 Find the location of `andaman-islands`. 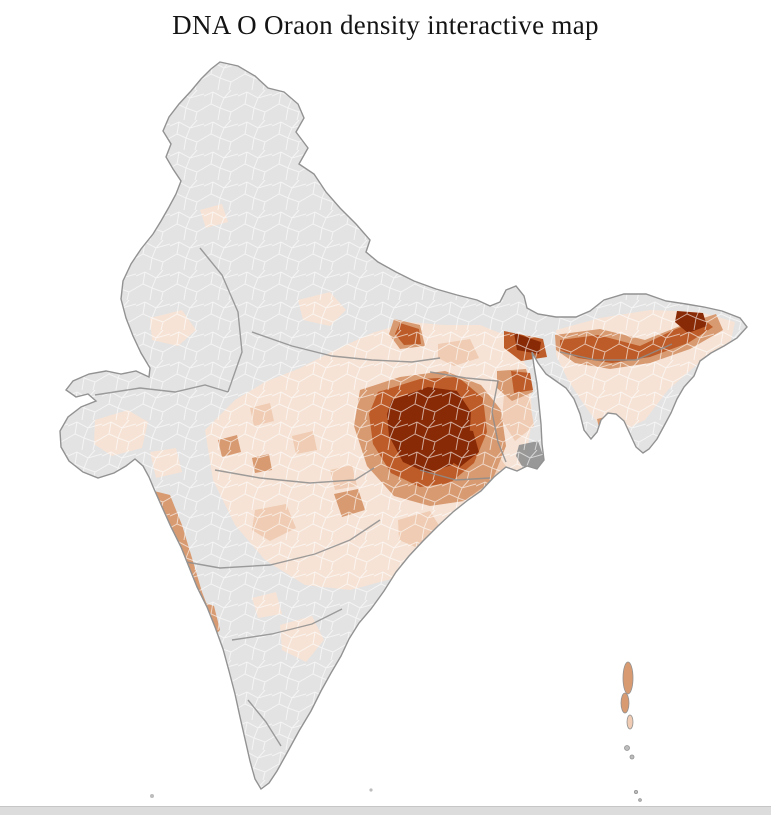

andaman-islands is located at coordinates (631, 731).